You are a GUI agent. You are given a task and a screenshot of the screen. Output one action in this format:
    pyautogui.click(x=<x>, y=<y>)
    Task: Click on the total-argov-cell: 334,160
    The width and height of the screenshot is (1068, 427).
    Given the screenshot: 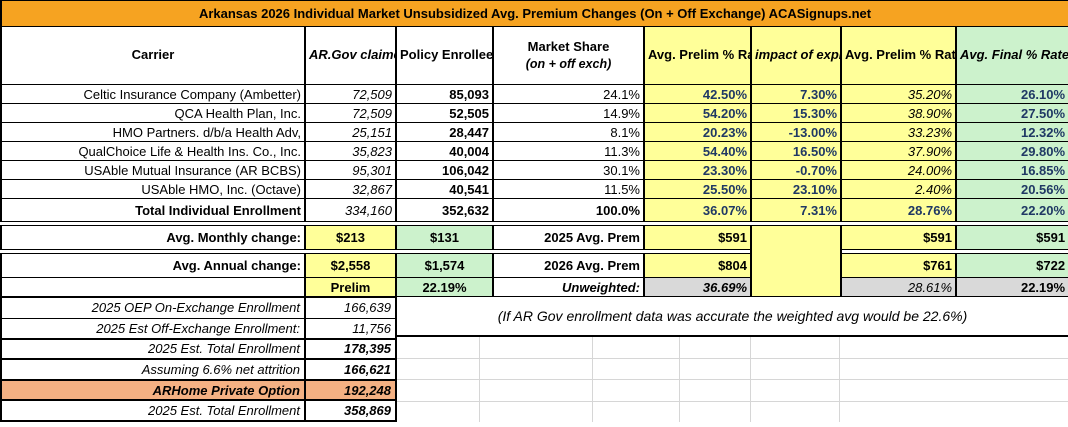 What is the action you would take?
    pyautogui.click(x=350, y=210)
    